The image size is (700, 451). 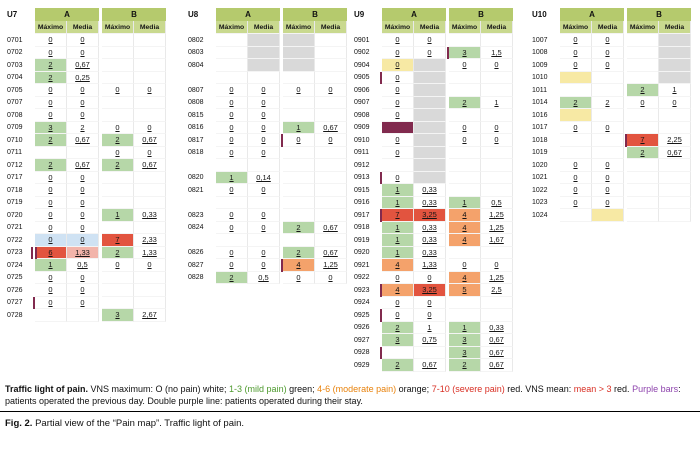 I want to click on table-row: 1020 0 0, so click(x=610, y=165).